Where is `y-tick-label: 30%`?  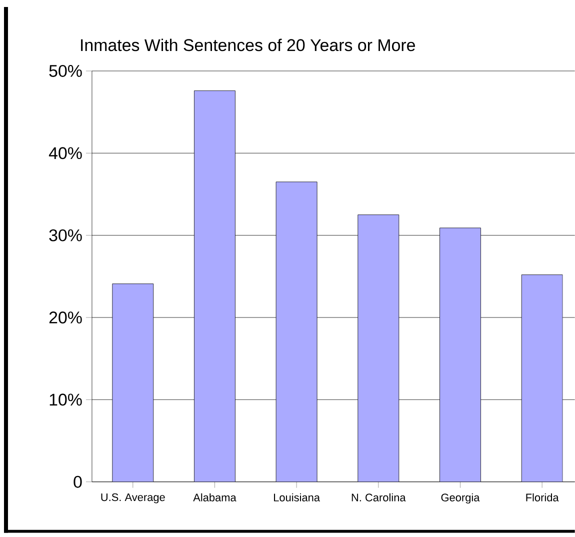
y-tick-label: 30% is located at coordinates (65, 235).